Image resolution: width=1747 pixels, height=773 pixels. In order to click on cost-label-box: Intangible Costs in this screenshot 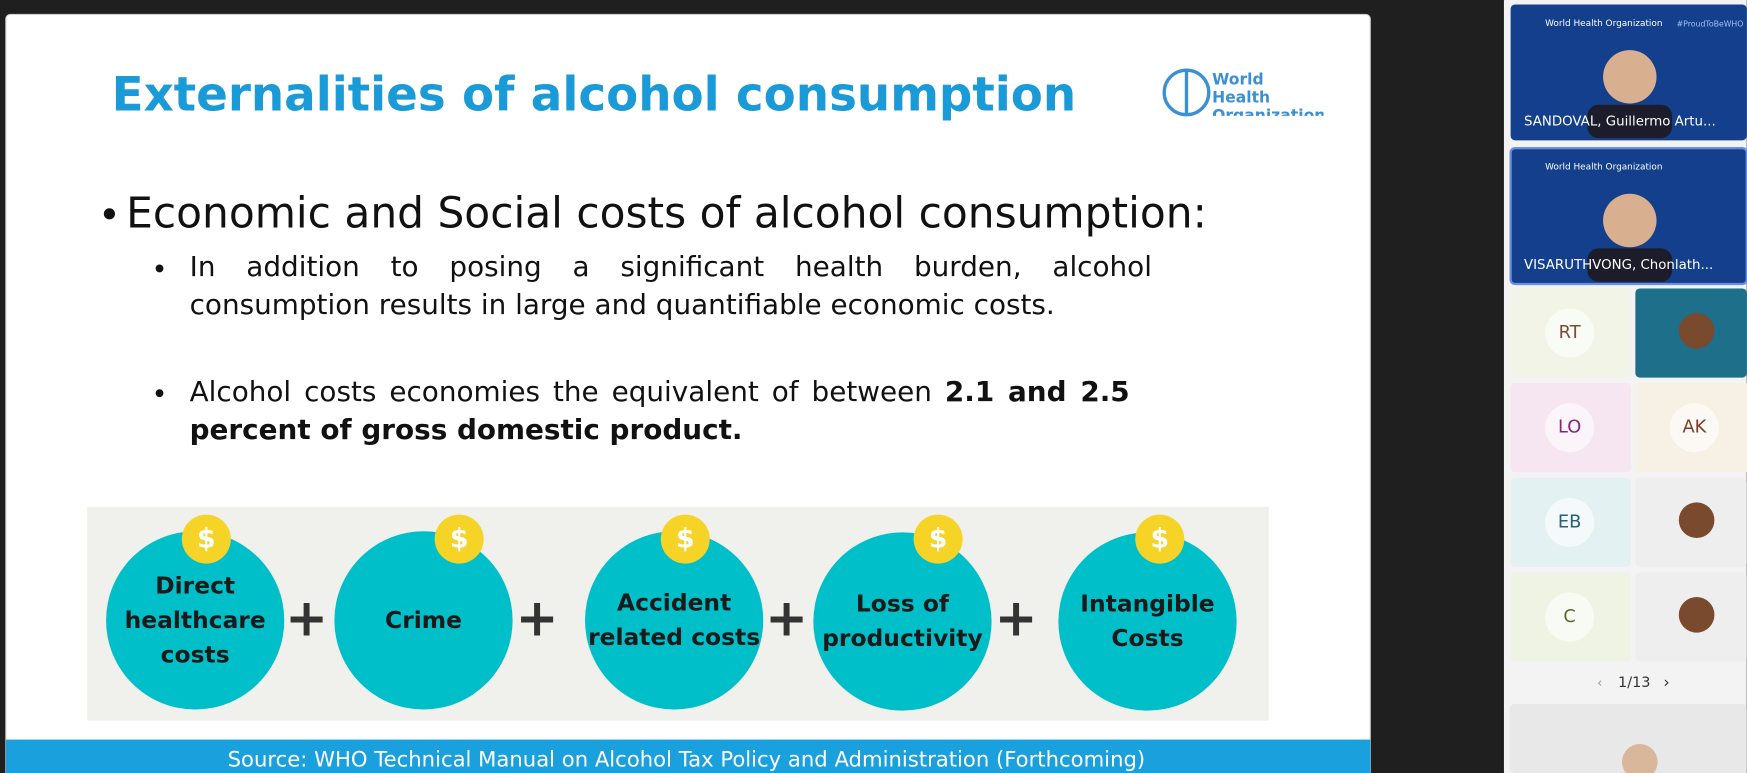, I will do `click(1147, 621)`.